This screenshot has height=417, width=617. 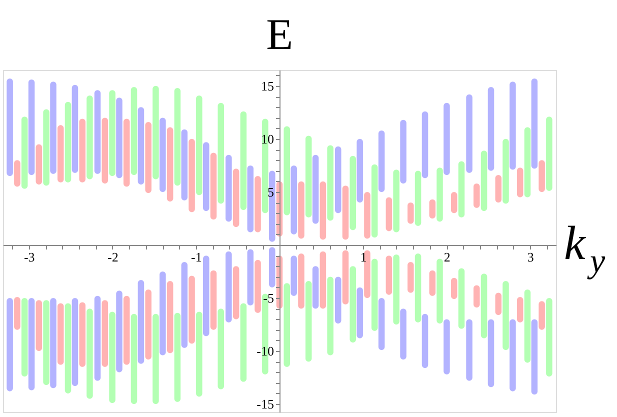 What do you see at coordinates (196, 256) in the screenshot?
I see `x-tick-label: -1` at bounding box center [196, 256].